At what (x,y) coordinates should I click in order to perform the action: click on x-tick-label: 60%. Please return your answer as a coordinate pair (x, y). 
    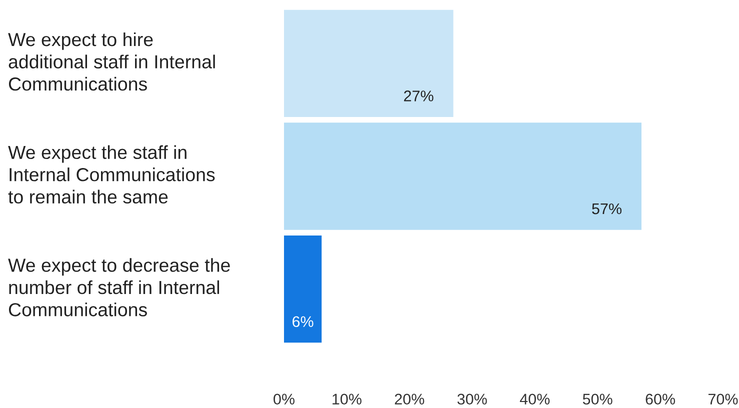
    Looking at the image, I should click on (661, 399).